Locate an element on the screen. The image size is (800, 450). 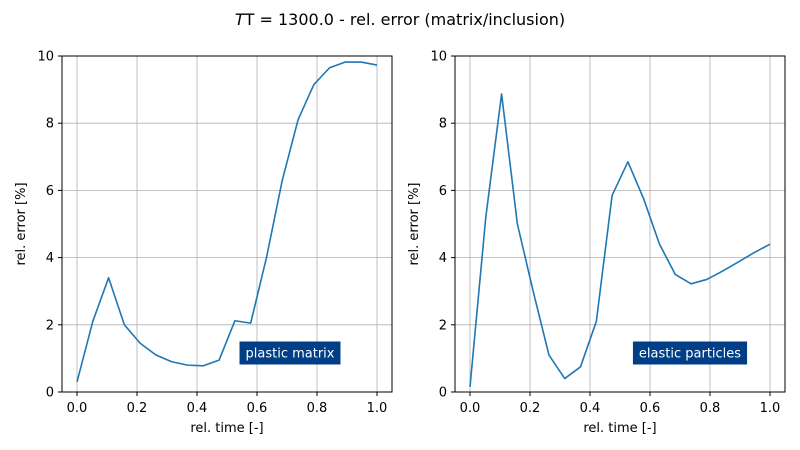
right-x-tick-label: 1.0 is located at coordinates (770, 408).